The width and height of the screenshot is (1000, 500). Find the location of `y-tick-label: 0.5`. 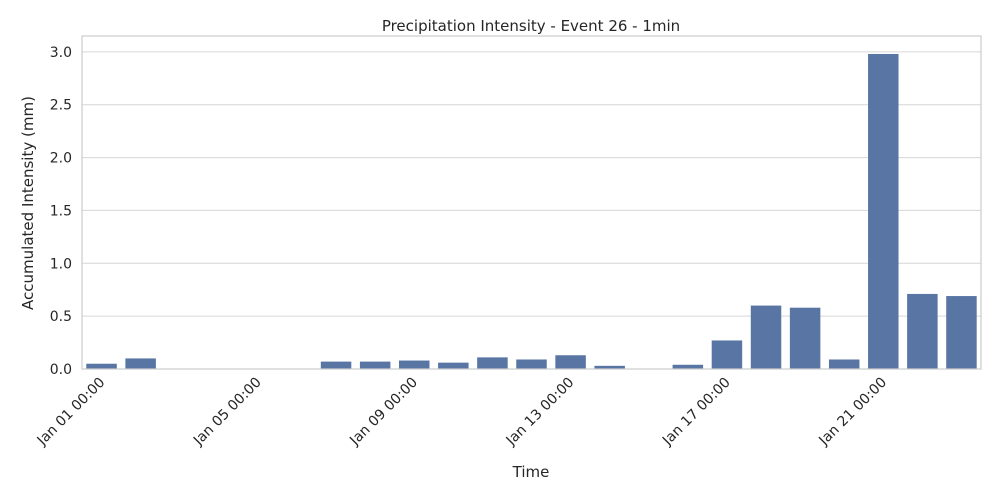

y-tick-label: 0.5 is located at coordinates (61, 317).